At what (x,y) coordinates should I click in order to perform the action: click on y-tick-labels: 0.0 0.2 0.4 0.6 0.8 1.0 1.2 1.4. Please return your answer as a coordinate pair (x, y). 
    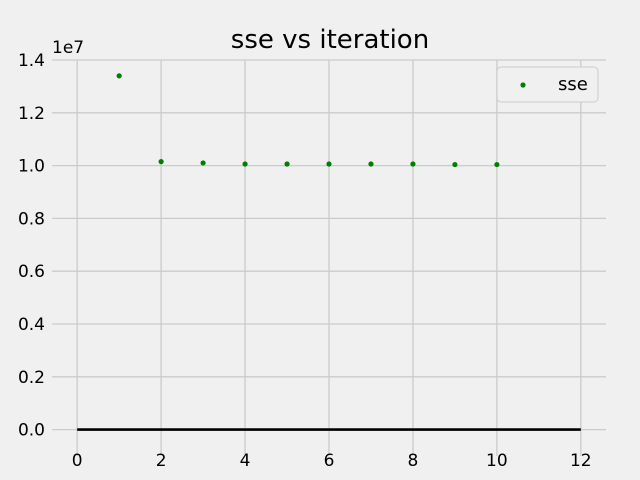
    Looking at the image, I should click on (31, 246).